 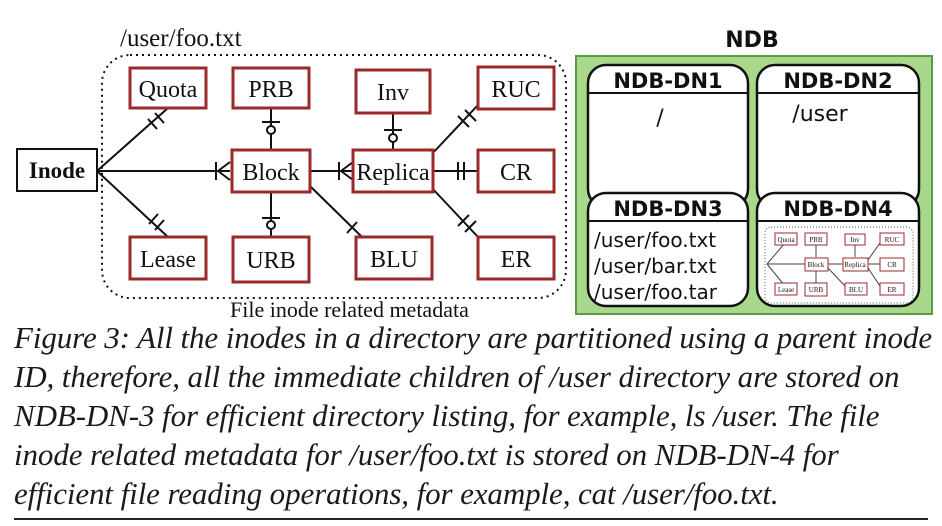 I want to click on cardinality-markers, so click(x=312, y=171).